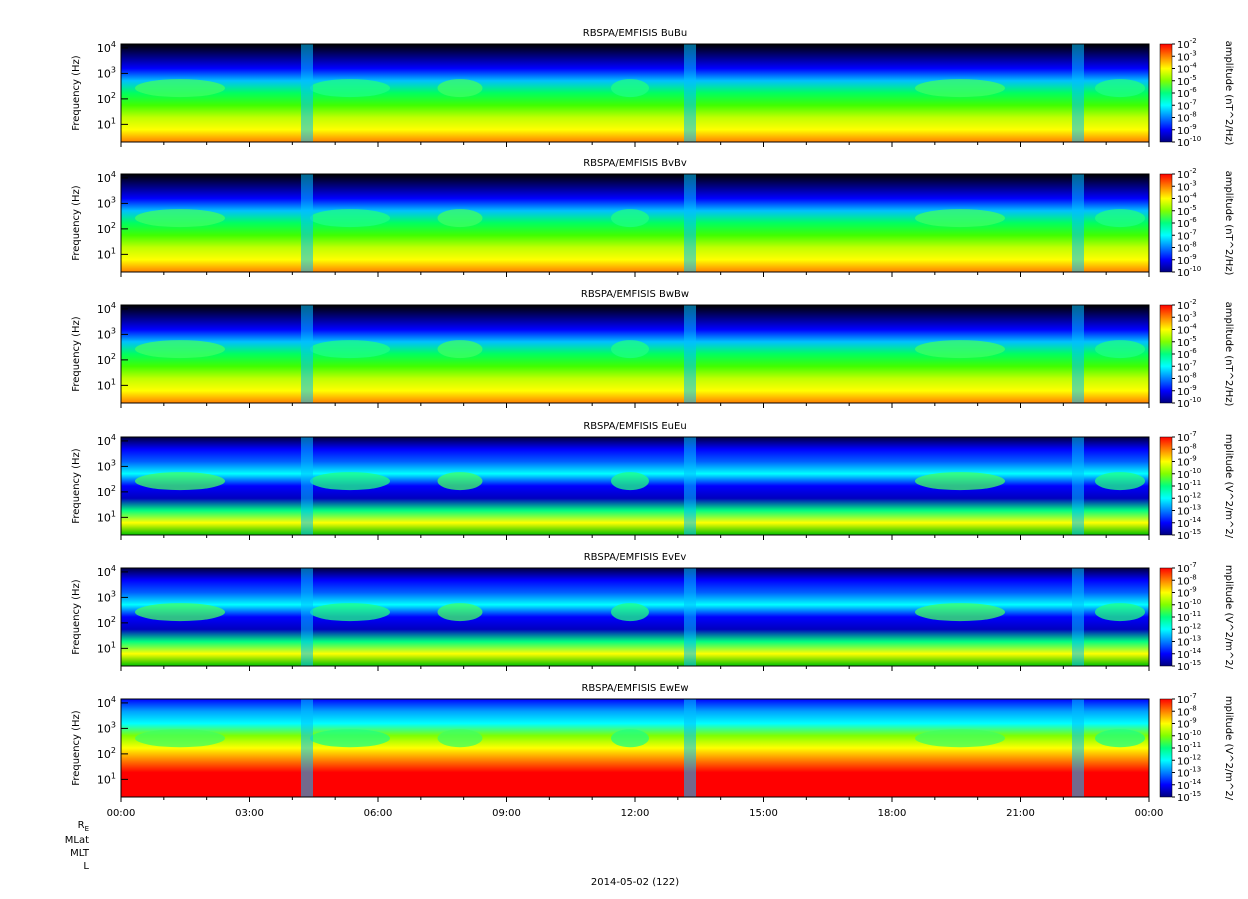  Describe the element at coordinates (892, 813) in the screenshot. I see `x-tick-label: 18:00` at that location.